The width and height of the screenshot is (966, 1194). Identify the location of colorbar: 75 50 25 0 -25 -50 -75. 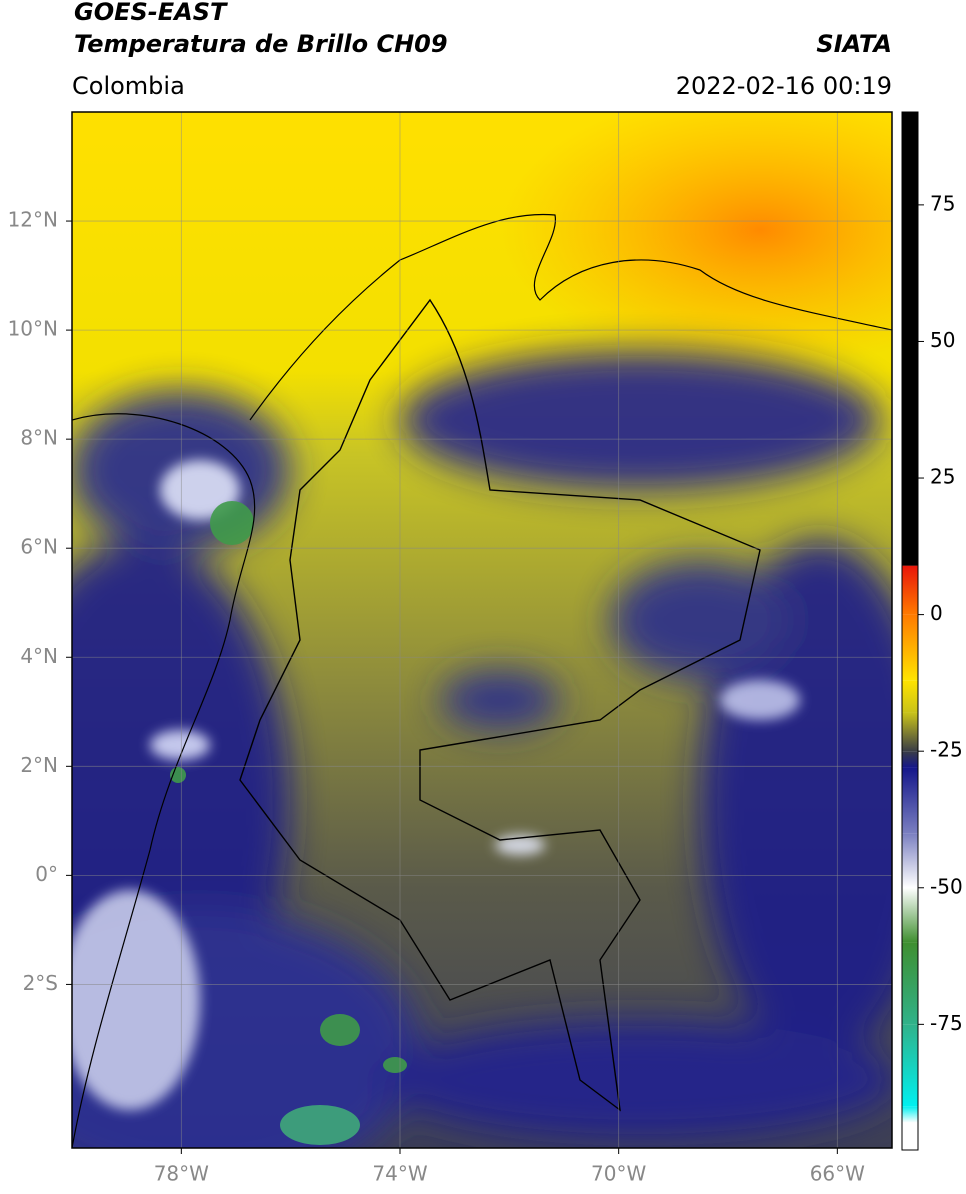
(932, 631).